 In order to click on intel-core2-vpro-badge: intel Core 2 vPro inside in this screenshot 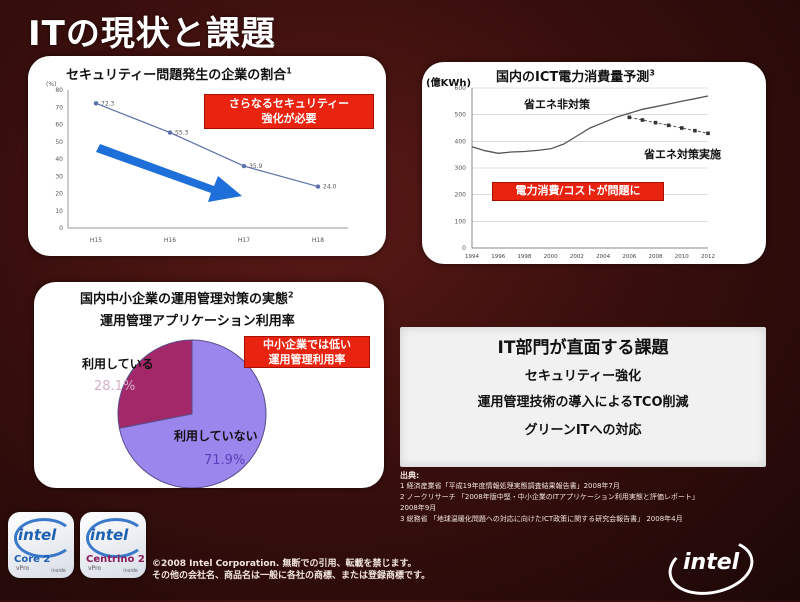, I will do `click(41, 545)`.